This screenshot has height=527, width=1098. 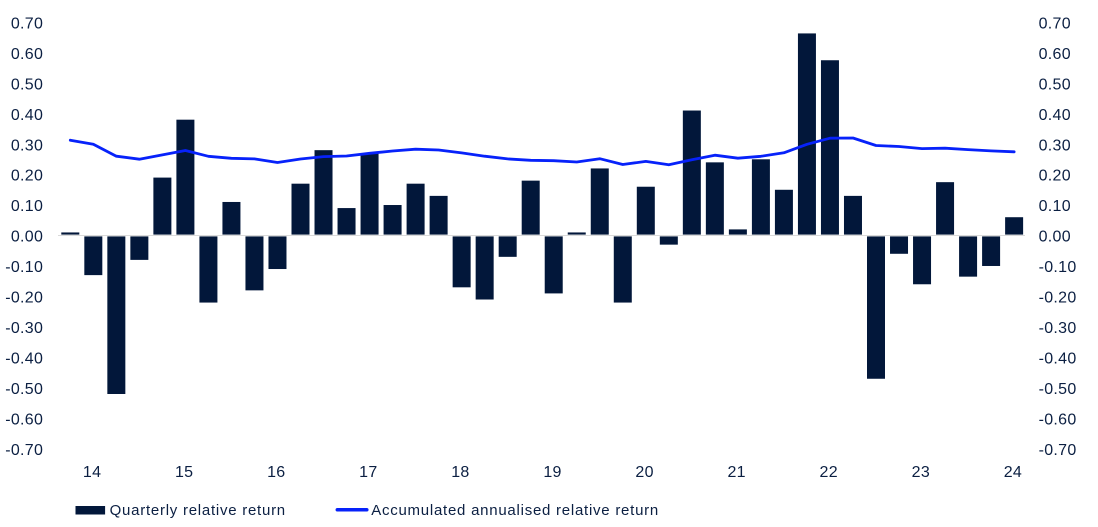 I want to click on svg-text: 17, so click(x=368, y=472).